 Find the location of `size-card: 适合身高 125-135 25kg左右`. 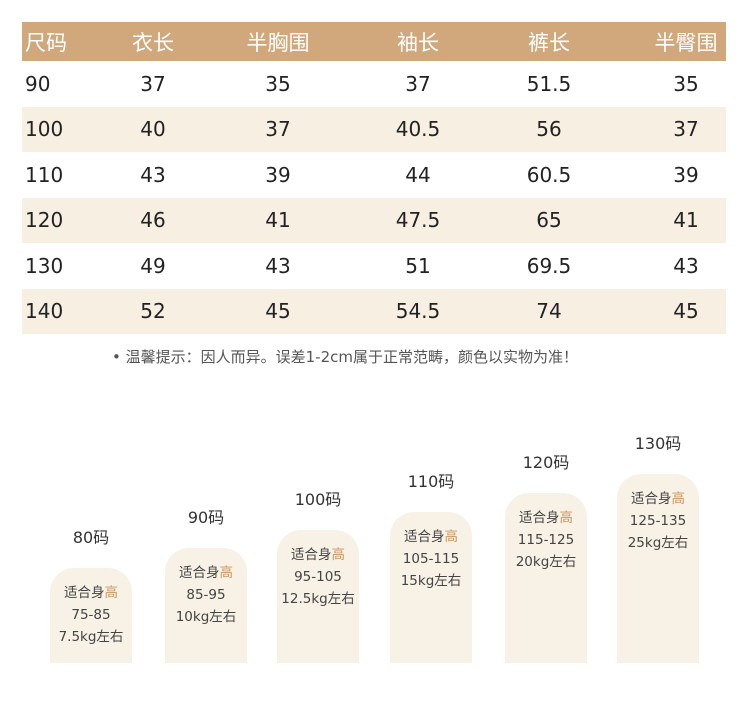

size-card: 适合身高 125-135 25kg左右 is located at coordinates (658, 568).